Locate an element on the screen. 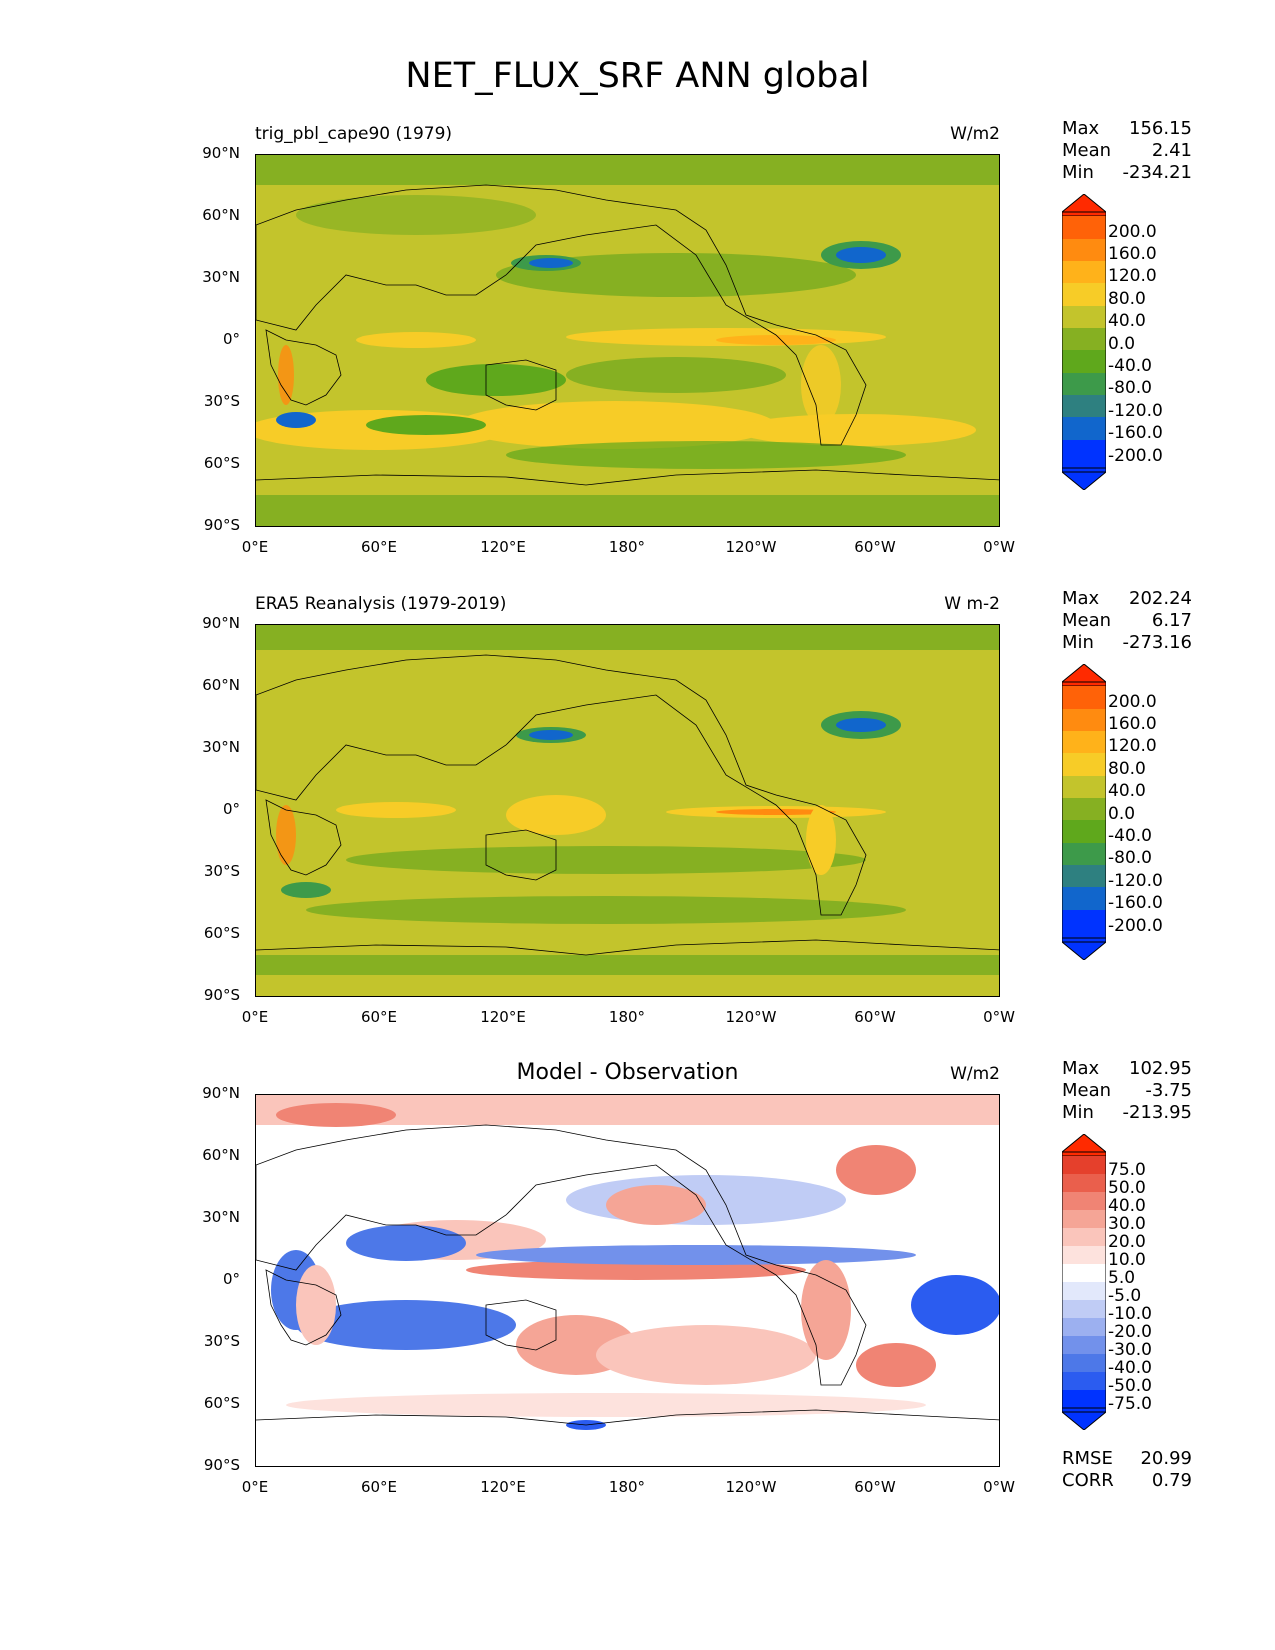 The width and height of the screenshot is (1275, 1650). colorbar-label: -75.0 is located at coordinates (1130, 1404).